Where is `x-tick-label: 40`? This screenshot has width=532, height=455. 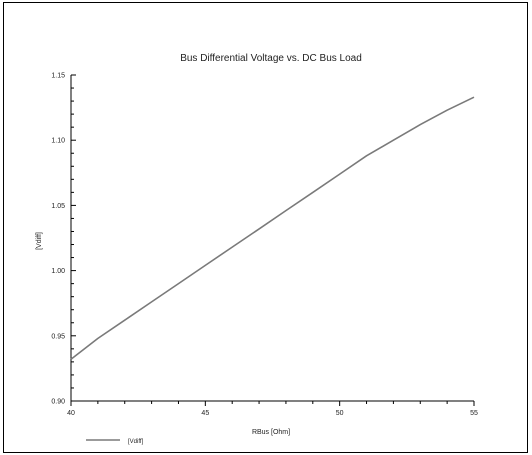
x-tick-label: 40 is located at coordinates (71, 413).